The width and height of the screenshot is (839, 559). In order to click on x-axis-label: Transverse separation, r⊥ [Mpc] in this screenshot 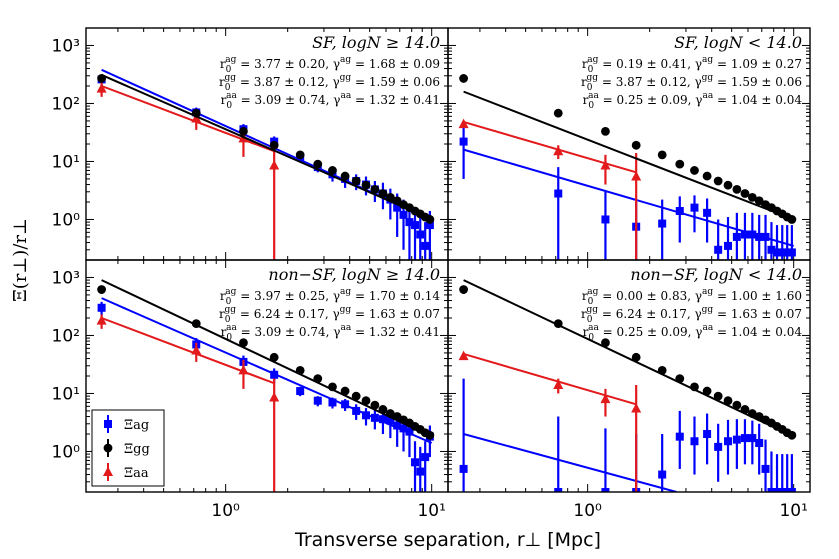, I will do `click(447, 540)`.